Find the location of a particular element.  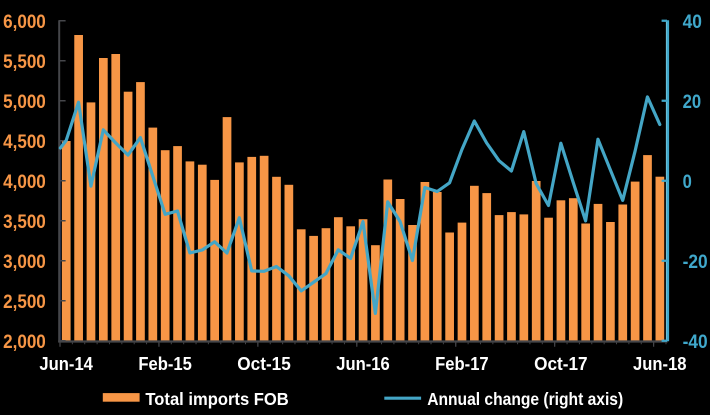

svg-text: 0 is located at coordinates (687, 182).